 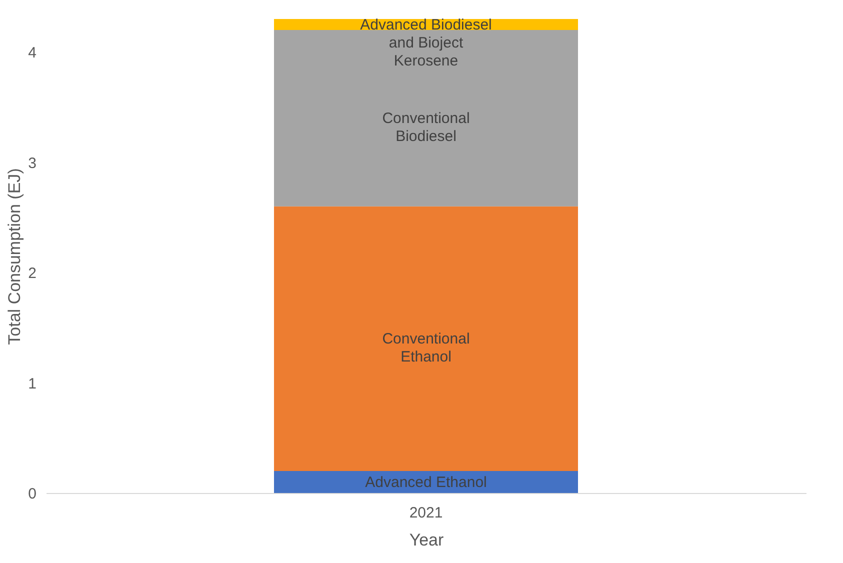 I want to click on y-axis-title: Total Consumption (EJ), so click(x=14, y=256).